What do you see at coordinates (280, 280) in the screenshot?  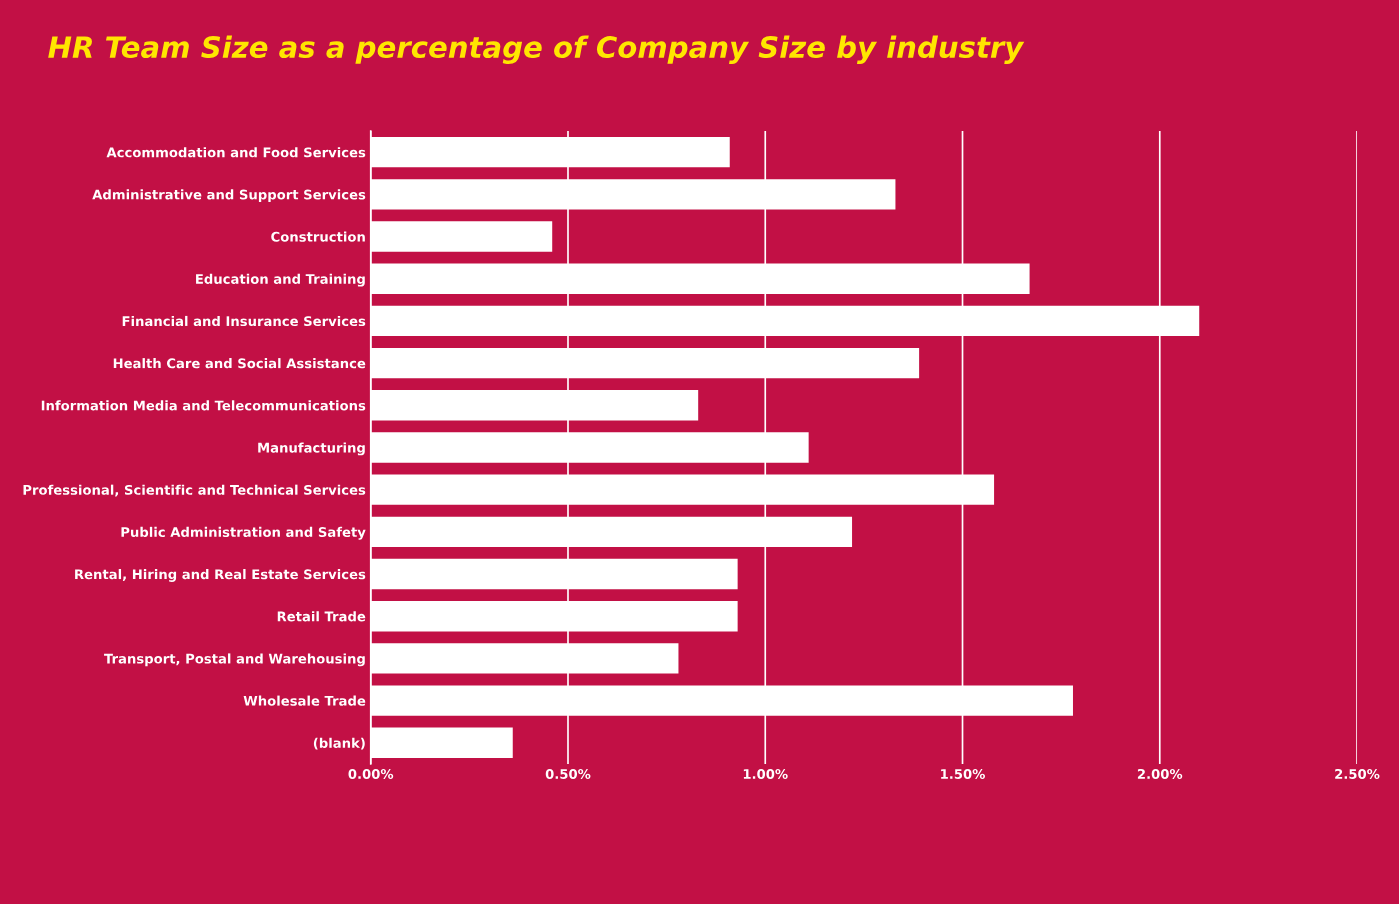 I see `y-tick-label: Education and Training` at bounding box center [280, 280].